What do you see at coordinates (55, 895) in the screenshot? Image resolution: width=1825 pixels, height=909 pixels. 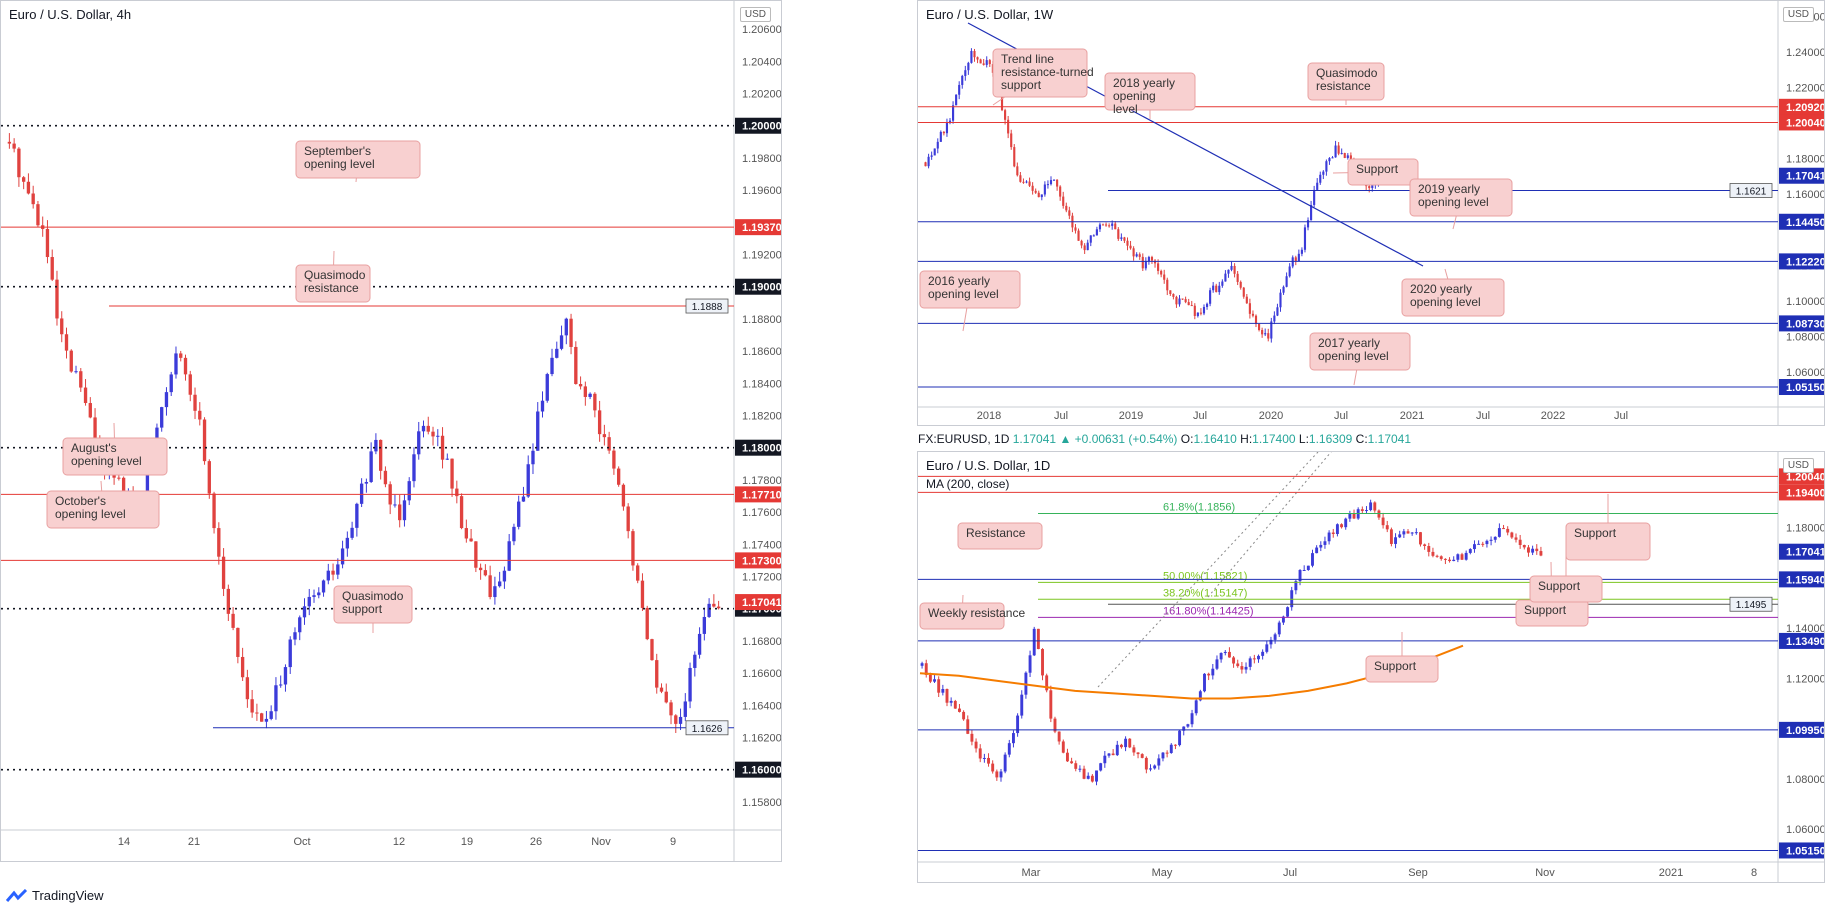 I see `tradingview-logo: TradingView` at bounding box center [55, 895].